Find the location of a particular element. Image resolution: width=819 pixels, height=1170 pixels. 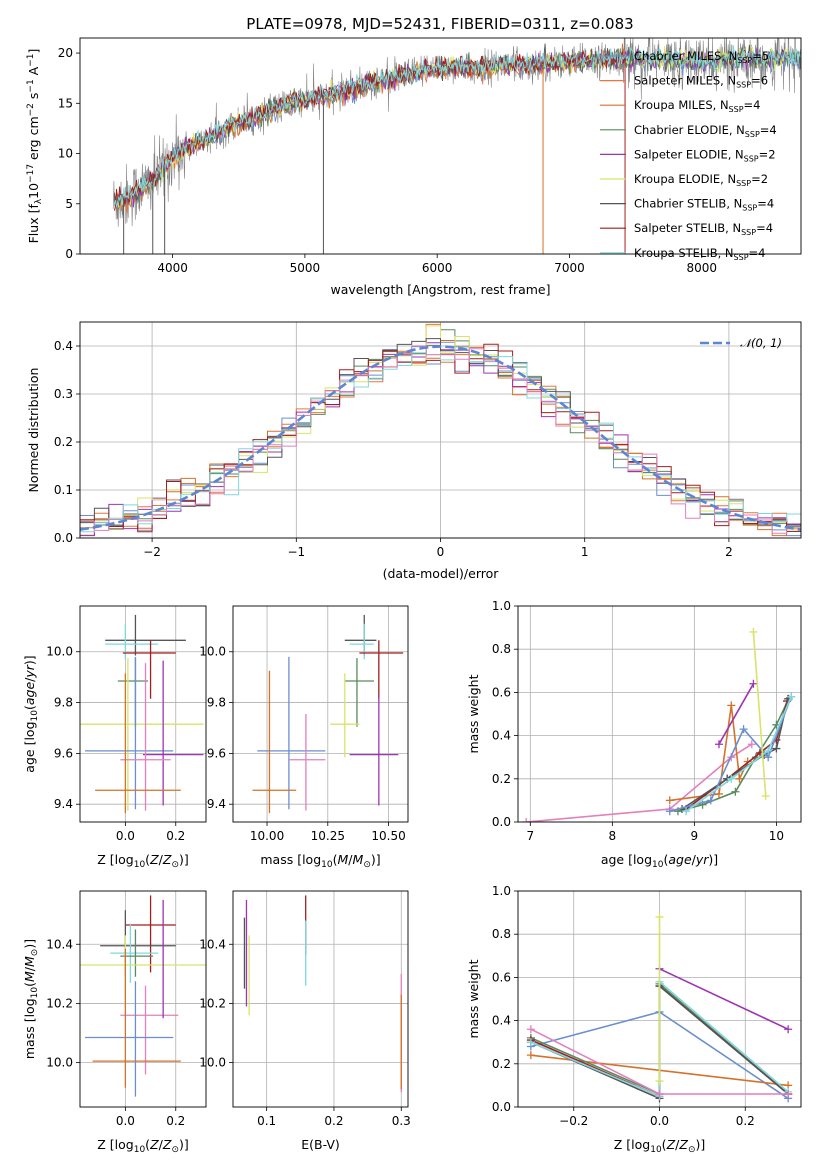

legend-label: 𝒩(0, 1) is located at coordinates (761, 343).